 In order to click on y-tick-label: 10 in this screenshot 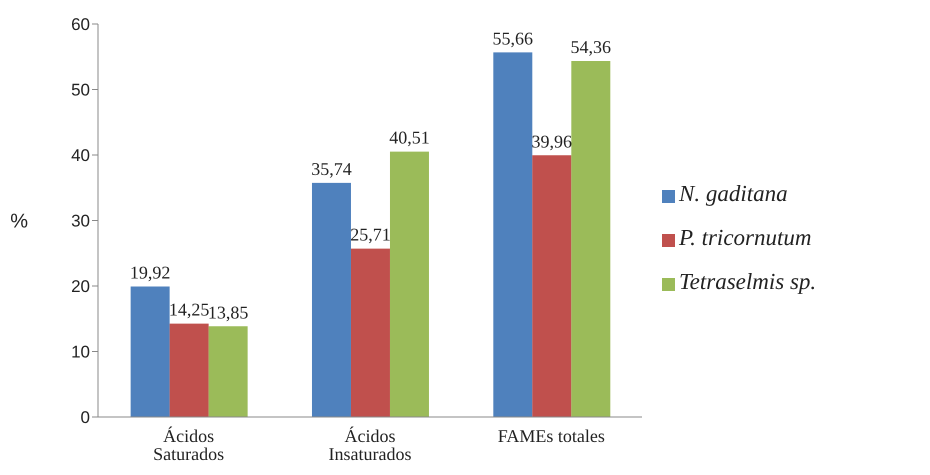, I will do `click(80, 352)`.